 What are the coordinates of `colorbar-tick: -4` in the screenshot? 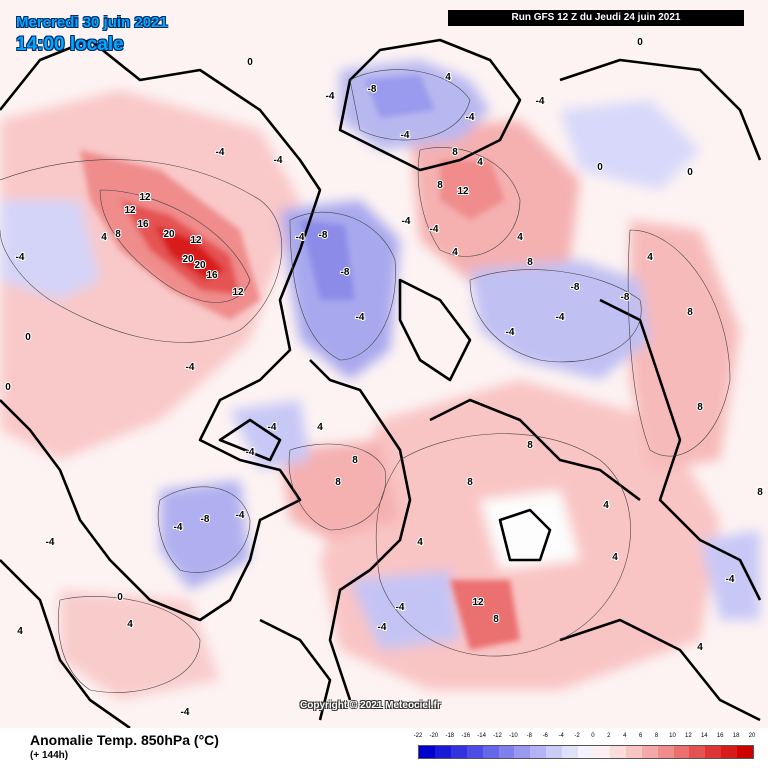 It's located at (561, 736).